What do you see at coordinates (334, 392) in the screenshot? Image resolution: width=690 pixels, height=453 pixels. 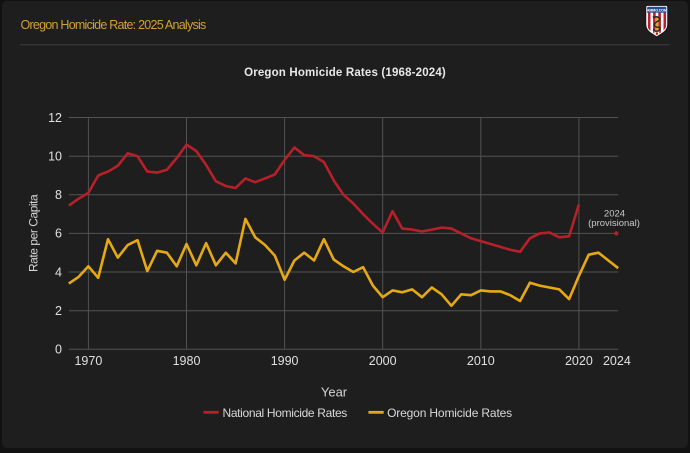 I see `svg-text: Year` at bounding box center [334, 392].